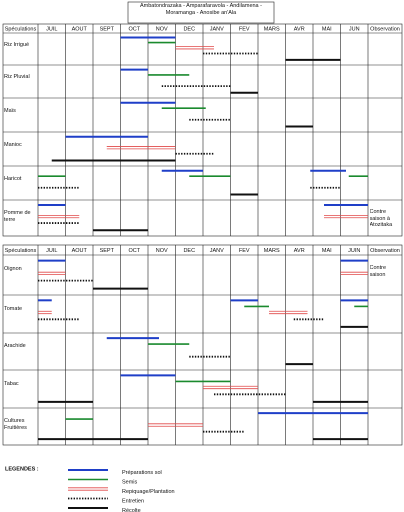 The image size is (404, 512). I want to click on crop-label: Pomme de terre, so click(17, 216).